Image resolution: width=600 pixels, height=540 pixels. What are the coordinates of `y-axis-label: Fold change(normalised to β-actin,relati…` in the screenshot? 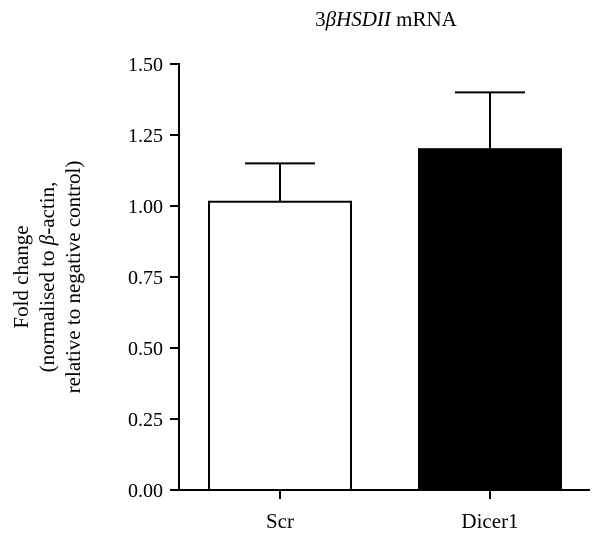 It's located at (47, 277).